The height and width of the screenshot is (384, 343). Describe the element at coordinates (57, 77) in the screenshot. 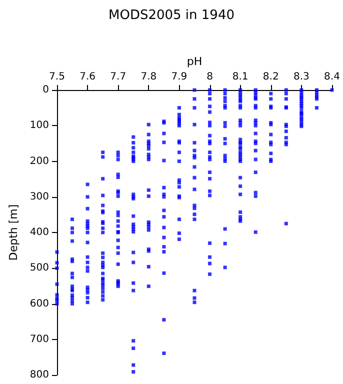

I see `x-tick-label: 7.5` at that location.